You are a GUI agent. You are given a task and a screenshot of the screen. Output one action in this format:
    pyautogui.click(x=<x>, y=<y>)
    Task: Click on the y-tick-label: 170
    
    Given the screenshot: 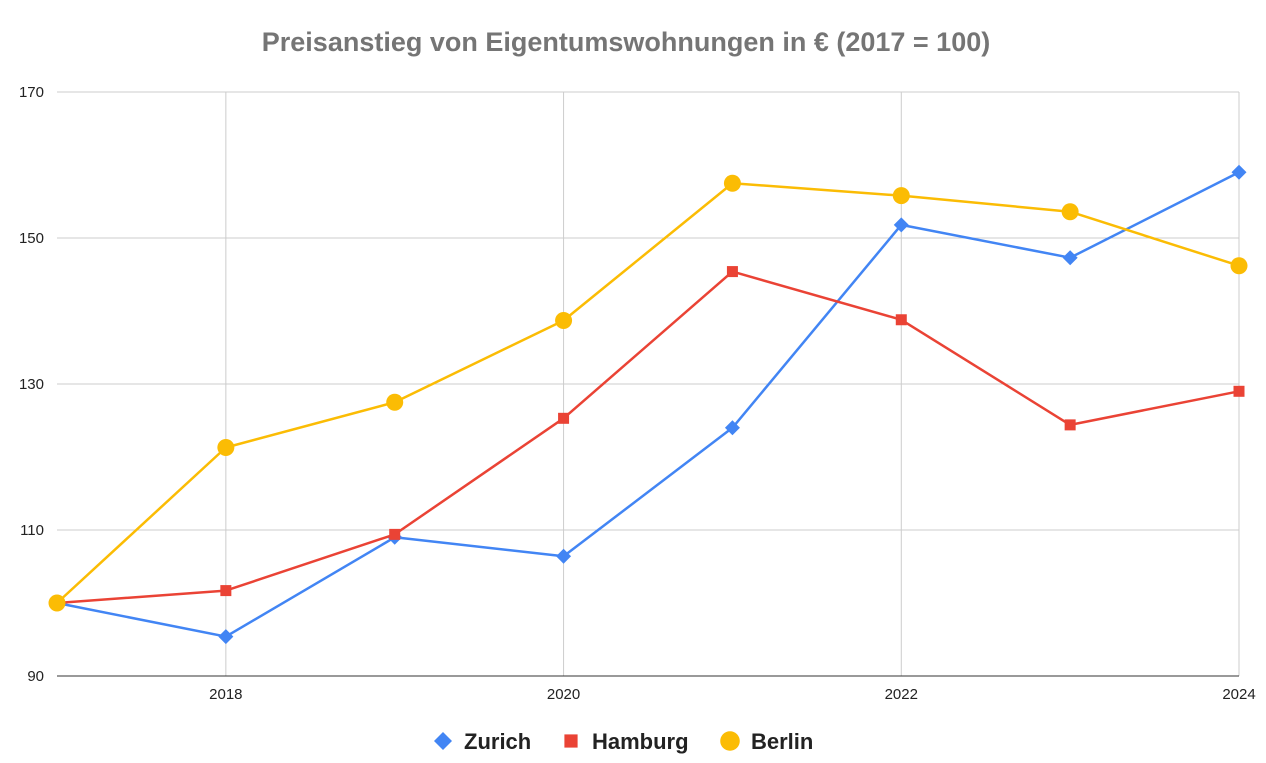 What is the action you would take?
    pyautogui.click(x=31, y=92)
    